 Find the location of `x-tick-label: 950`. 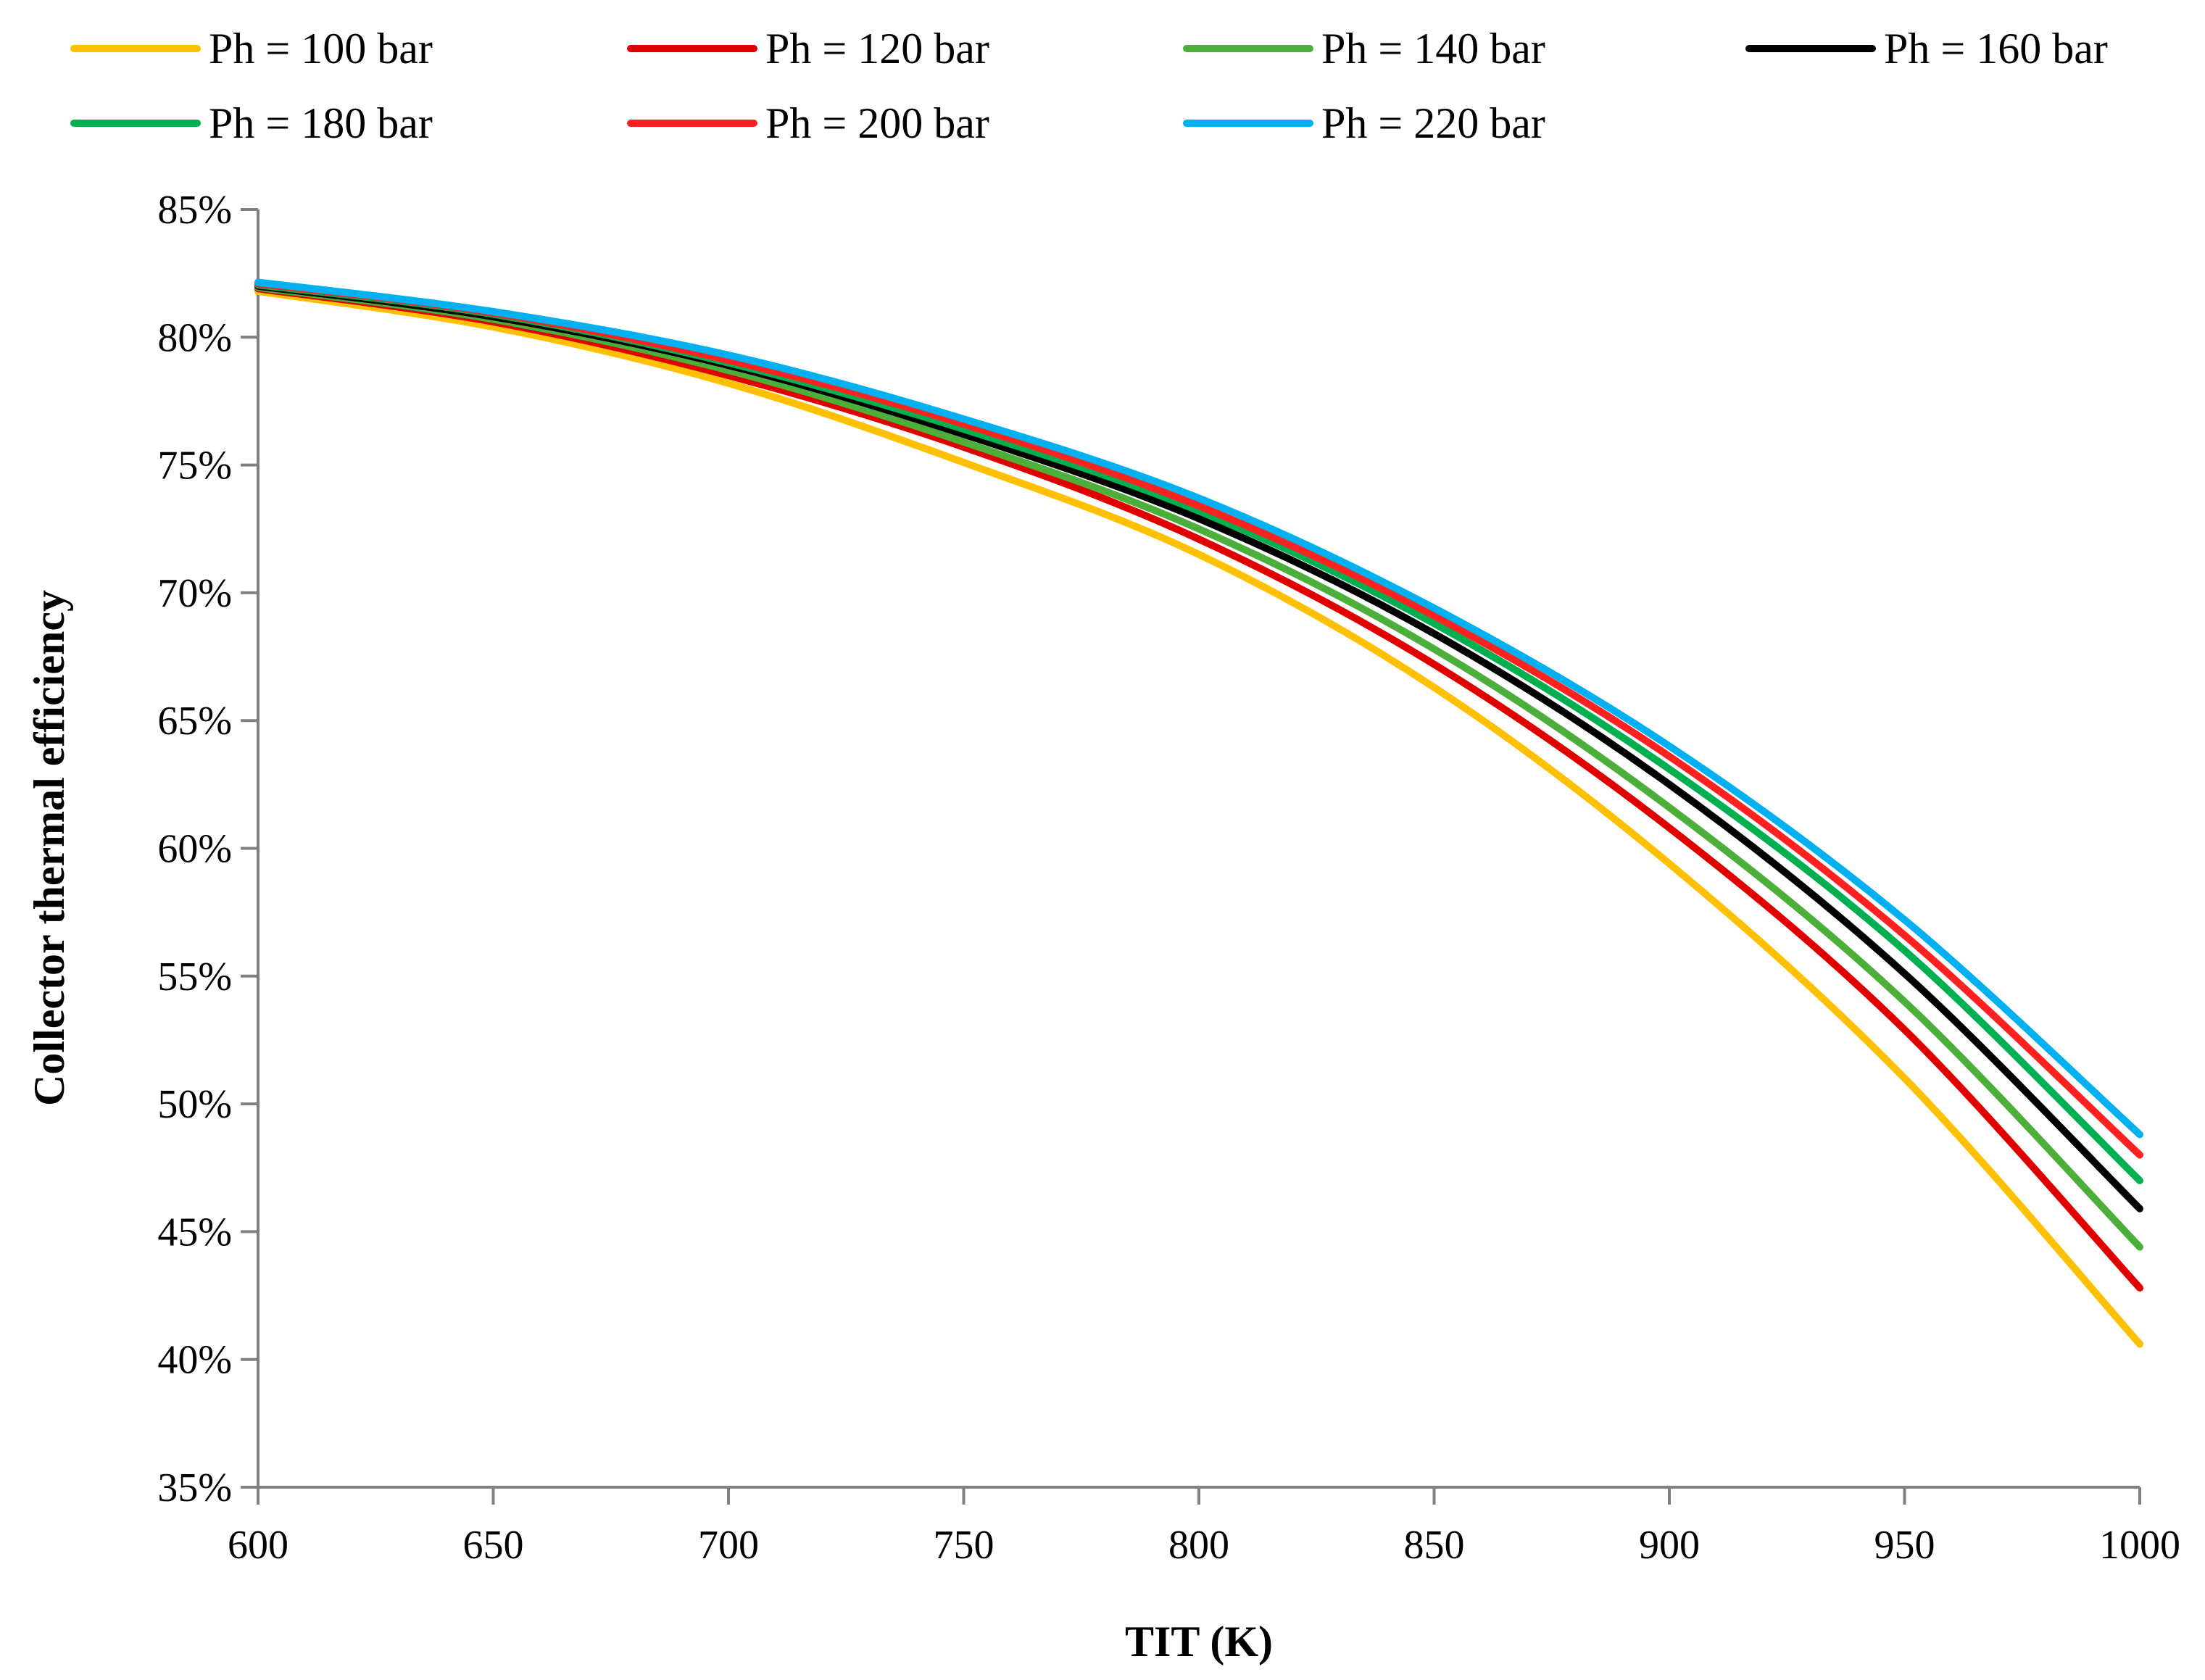

x-tick-label: 950 is located at coordinates (1905, 1545).